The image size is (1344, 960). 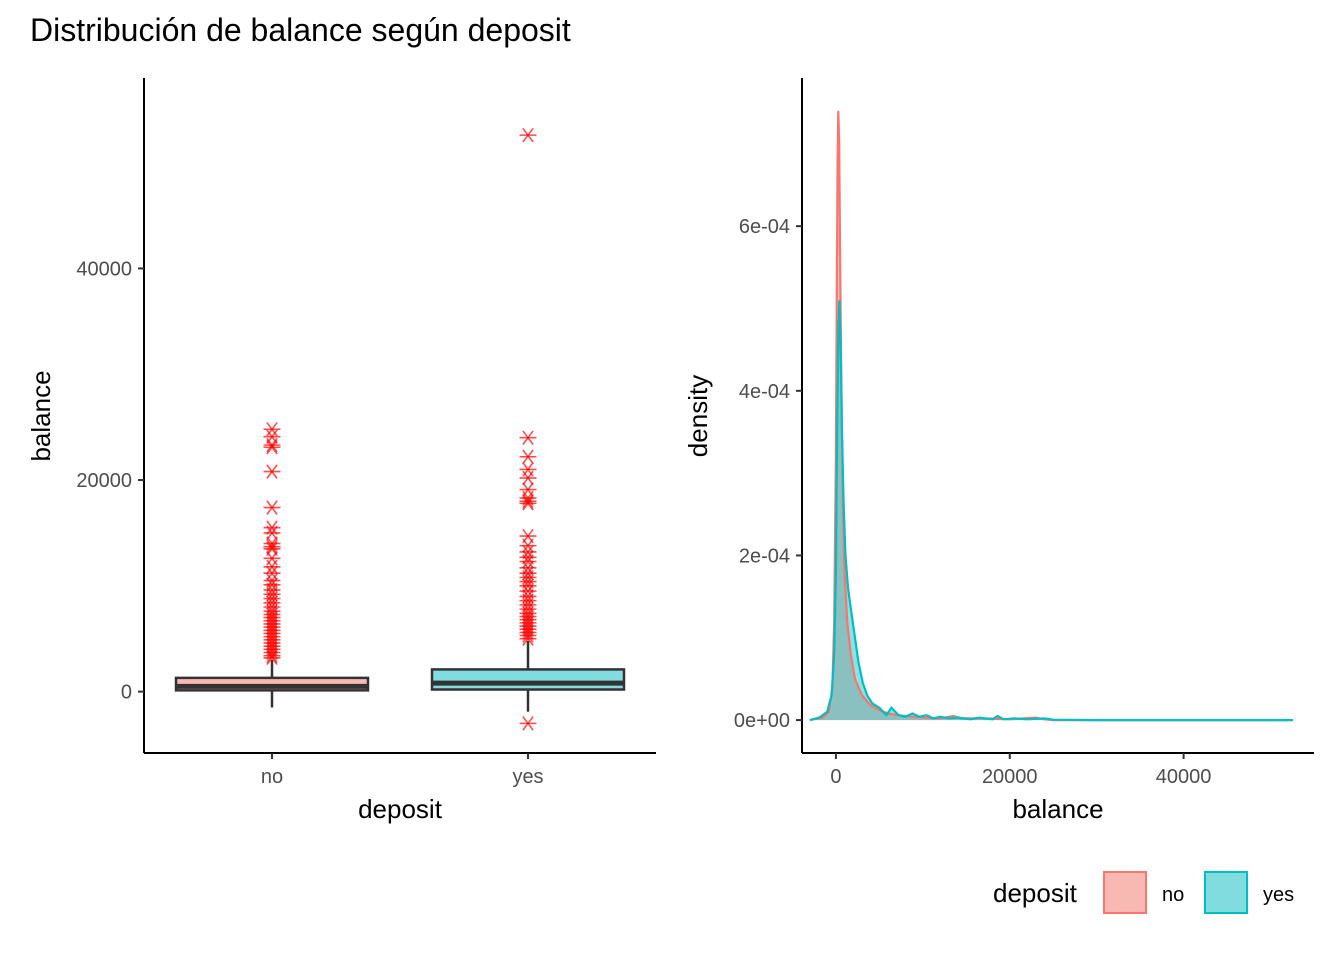 I want to click on y-tick-label: 40000, so click(x=104, y=269).